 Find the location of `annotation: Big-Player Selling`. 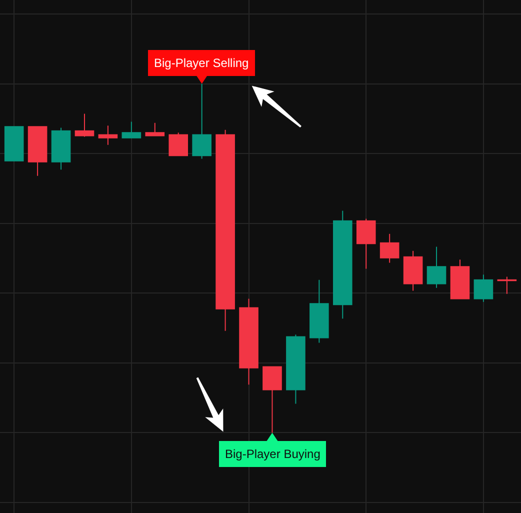

annotation: Big-Player Selling is located at coordinates (201, 63).